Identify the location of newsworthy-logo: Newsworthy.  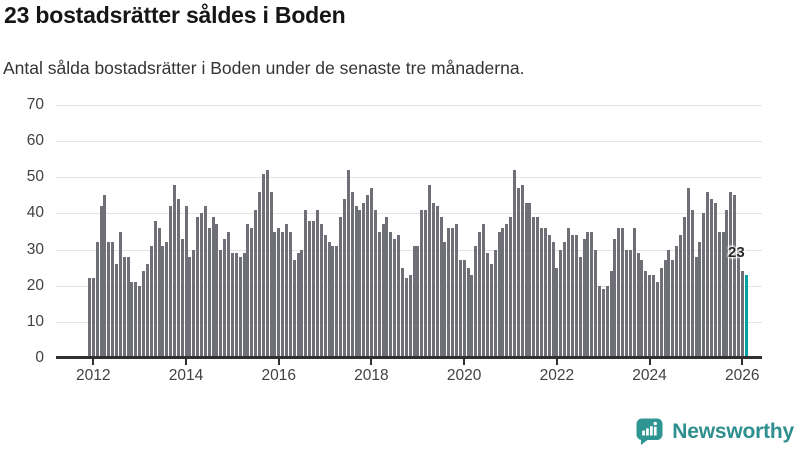
(714, 431).